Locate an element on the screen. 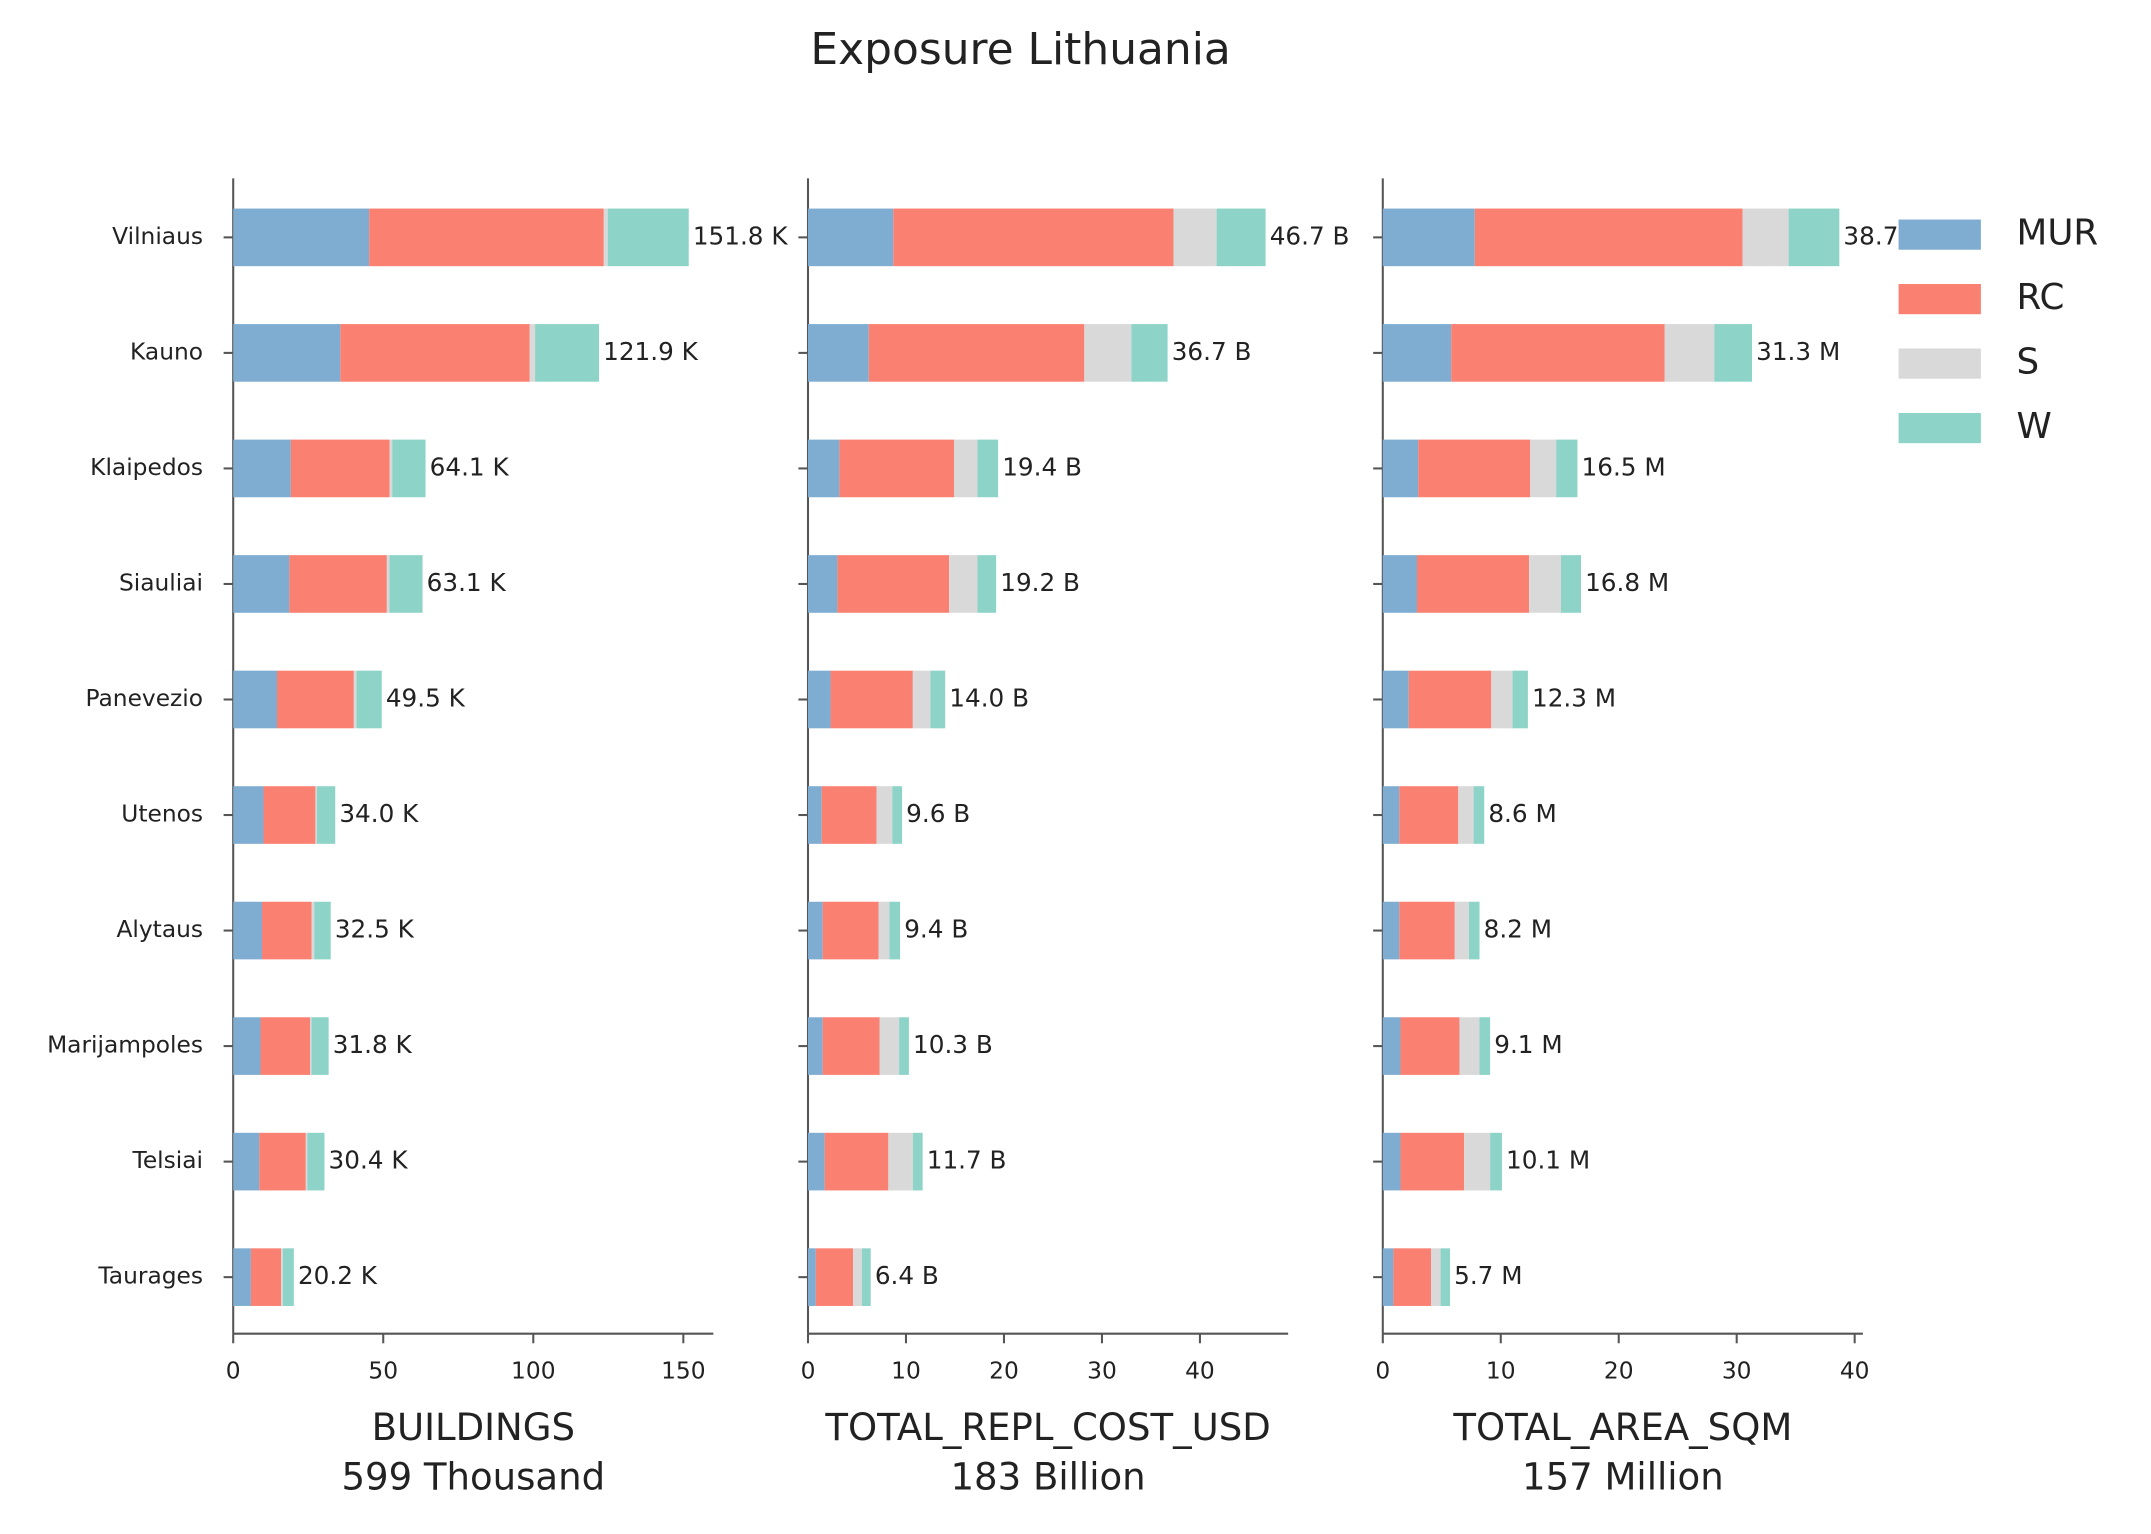  value-label: 31.8 K is located at coordinates (373, 1044).